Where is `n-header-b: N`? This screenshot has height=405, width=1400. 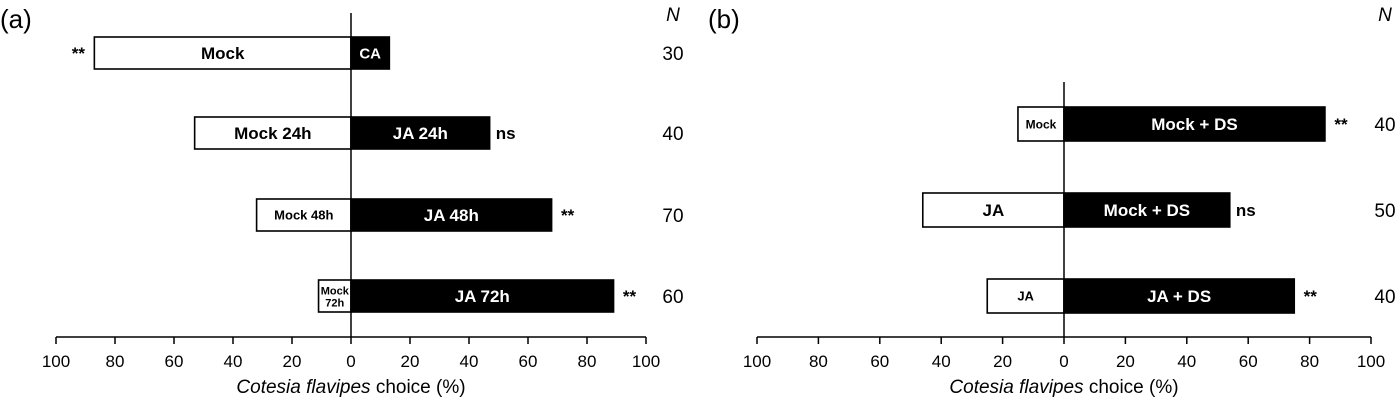
n-header-b: N is located at coordinates (1385, 15).